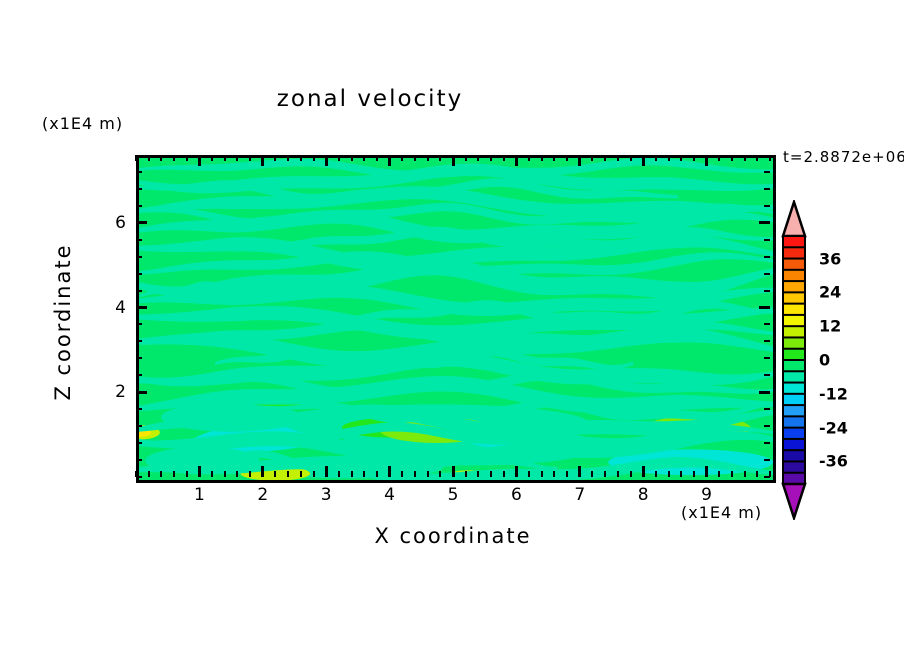 The height and width of the screenshot is (654, 904). Describe the element at coordinates (83, 123) in the screenshot. I see `y-axis-unit-label: (x1E4 m)` at that location.